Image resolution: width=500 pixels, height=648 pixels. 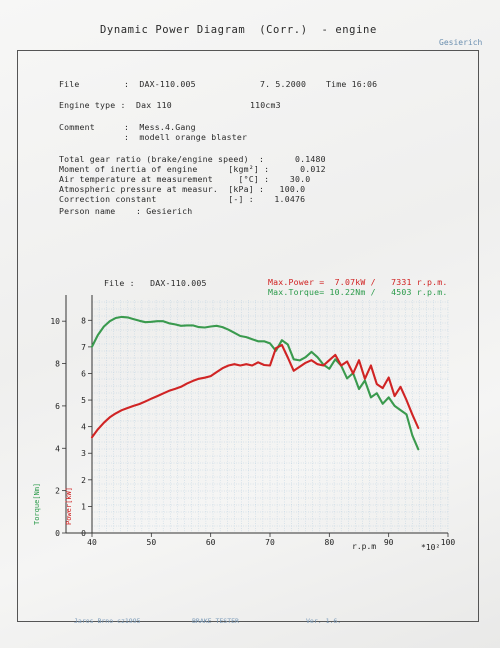 I want to click on power-series-line, so click(x=255, y=391).